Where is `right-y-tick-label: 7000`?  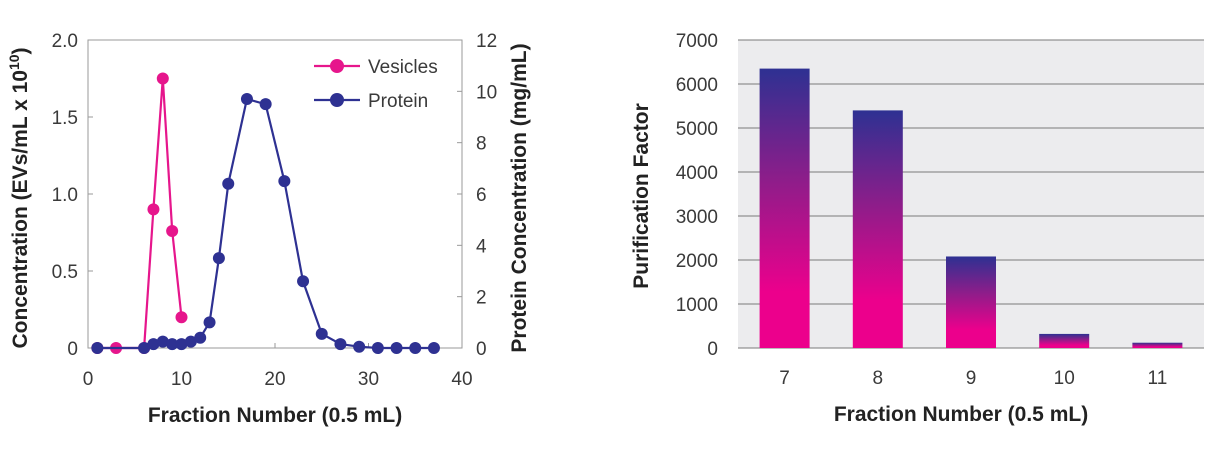 right-y-tick-label: 7000 is located at coordinates (697, 41).